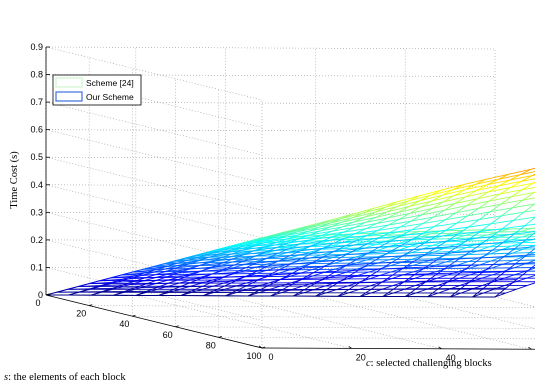 Image resolution: width=535 pixels, height=385 pixels. I want to click on y-tick-label: 0, so click(270, 357).